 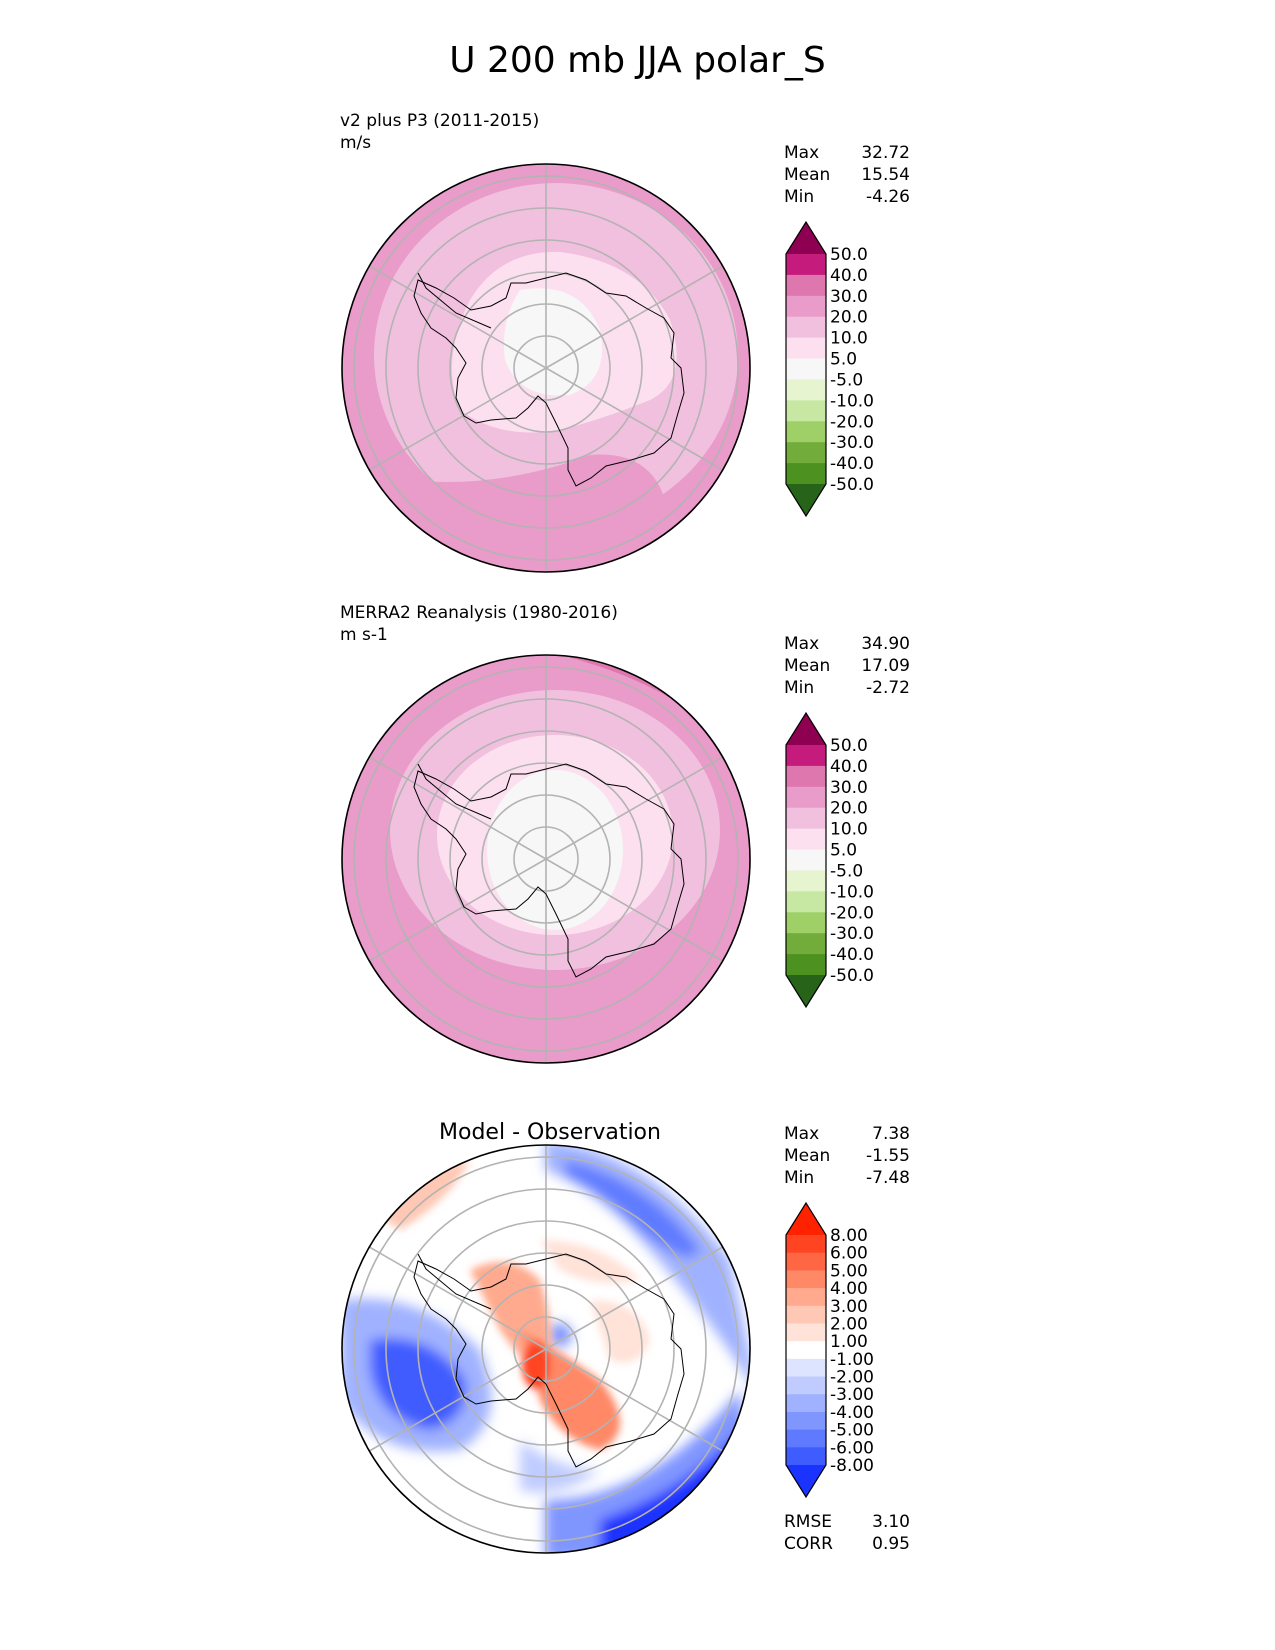 I want to click on colorbar-tick-label: -6.00, so click(x=852, y=1448).